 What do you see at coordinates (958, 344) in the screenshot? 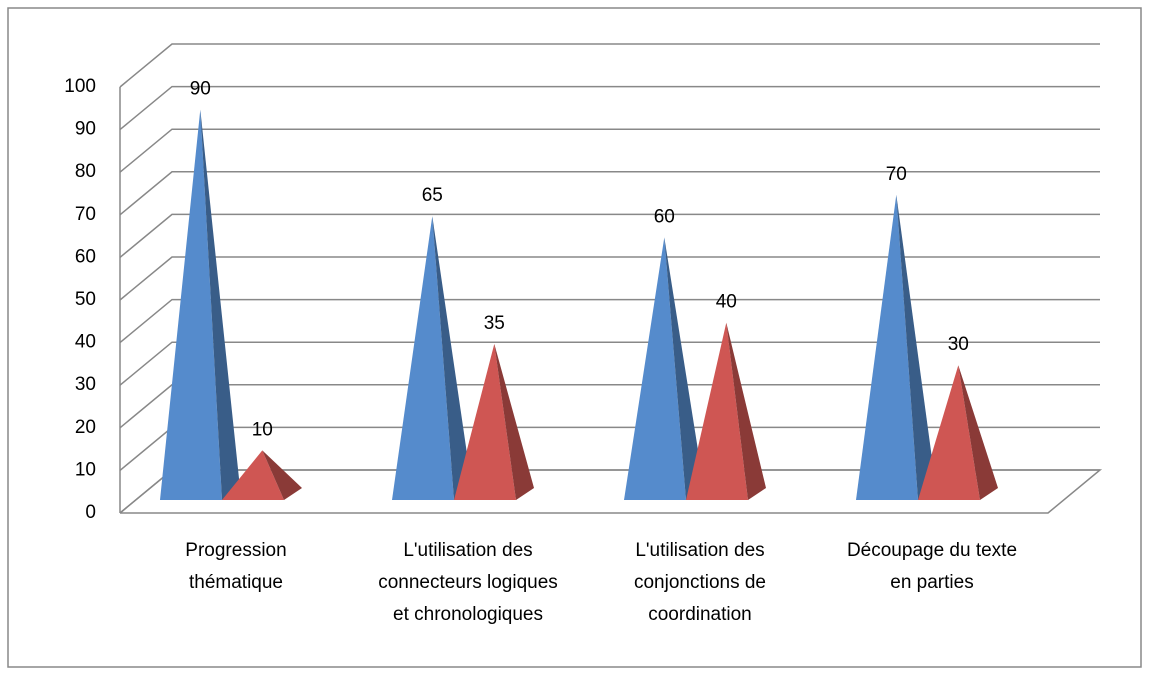
I see `value-label: 30` at bounding box center [958, 344].